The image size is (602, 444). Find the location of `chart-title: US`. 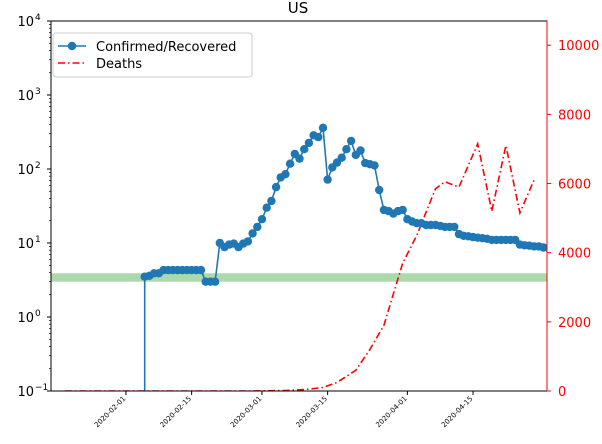

chart-title: US is located at coordinates (298, 8).